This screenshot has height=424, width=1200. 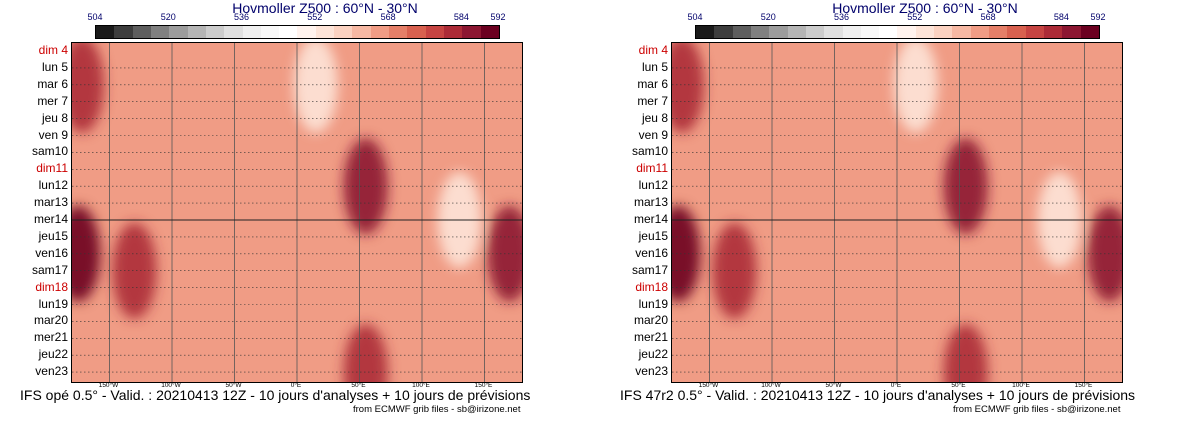 I want to click on y-tick-label: sam17, so click(x=49, y=269).